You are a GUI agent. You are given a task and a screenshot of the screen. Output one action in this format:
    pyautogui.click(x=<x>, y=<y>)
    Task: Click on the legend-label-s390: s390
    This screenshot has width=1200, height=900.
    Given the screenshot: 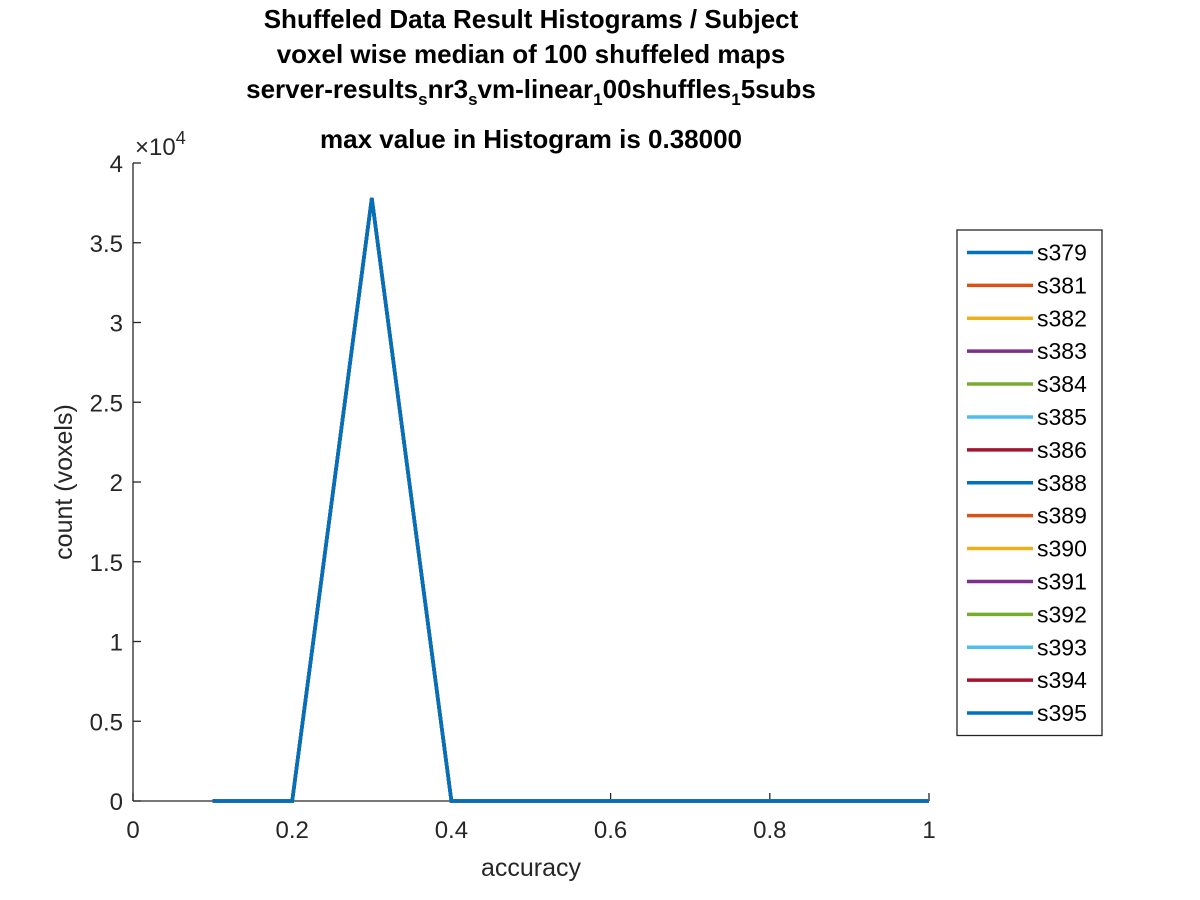 What is the action you would take?
    pyautogui.click(x=1062, y=549)
    